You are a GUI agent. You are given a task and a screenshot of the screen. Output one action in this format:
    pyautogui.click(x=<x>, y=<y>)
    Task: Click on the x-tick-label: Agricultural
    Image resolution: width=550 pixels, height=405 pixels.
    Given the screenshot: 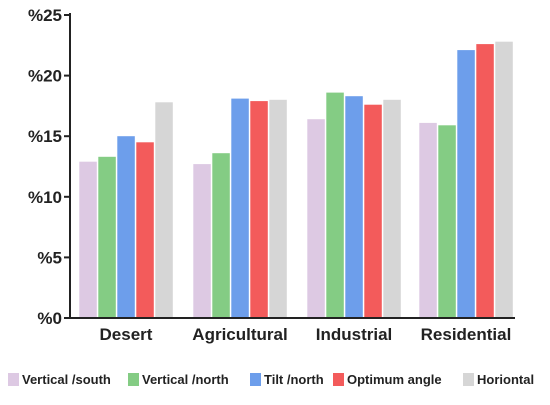 What is the action you would take?
    pyautogui.click(x=239, y=334)
    